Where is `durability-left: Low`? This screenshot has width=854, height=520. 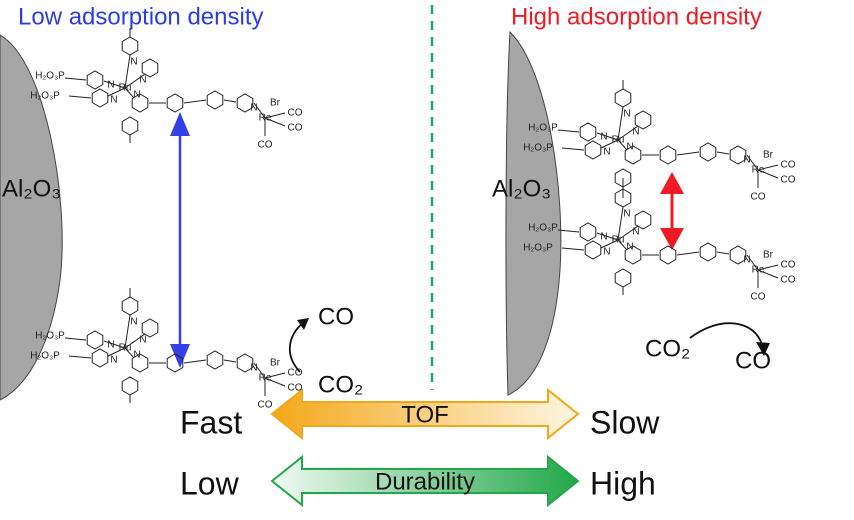 durability-left: Low is located at coordinates (210, 483).